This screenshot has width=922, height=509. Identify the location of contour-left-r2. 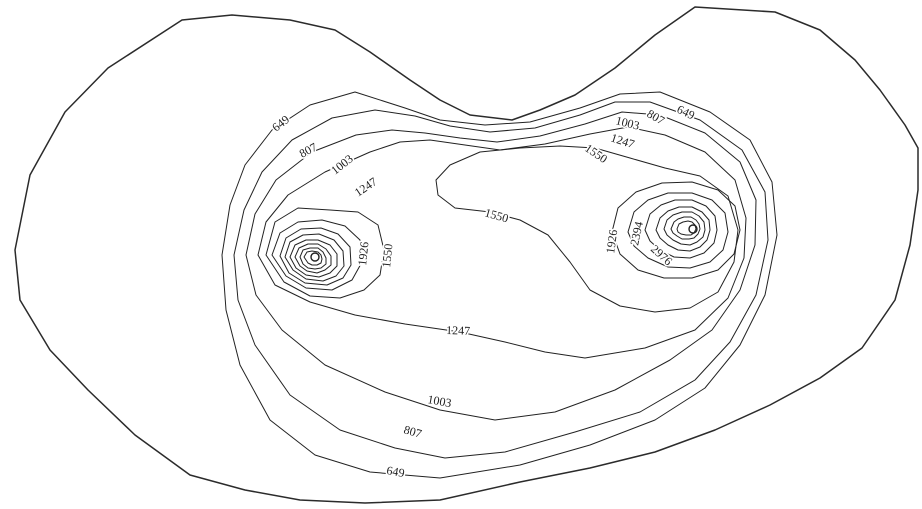
(315, 256).